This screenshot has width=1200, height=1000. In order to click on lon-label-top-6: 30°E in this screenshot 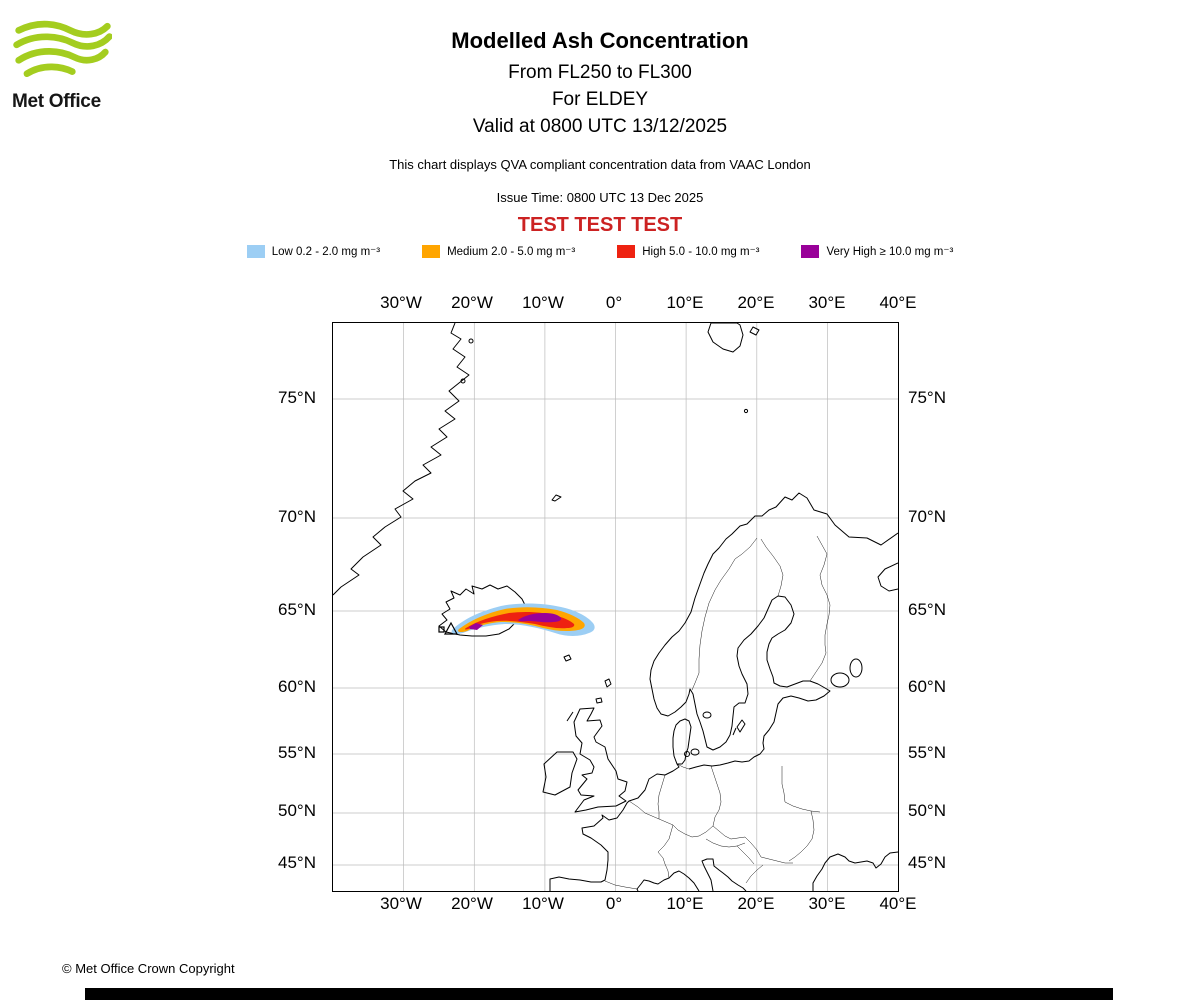, I will do `click(827, 302)`.